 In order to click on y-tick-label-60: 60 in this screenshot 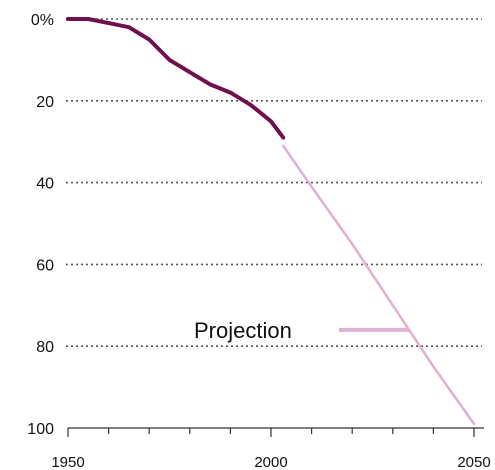, I will do `click(45, 265)`.